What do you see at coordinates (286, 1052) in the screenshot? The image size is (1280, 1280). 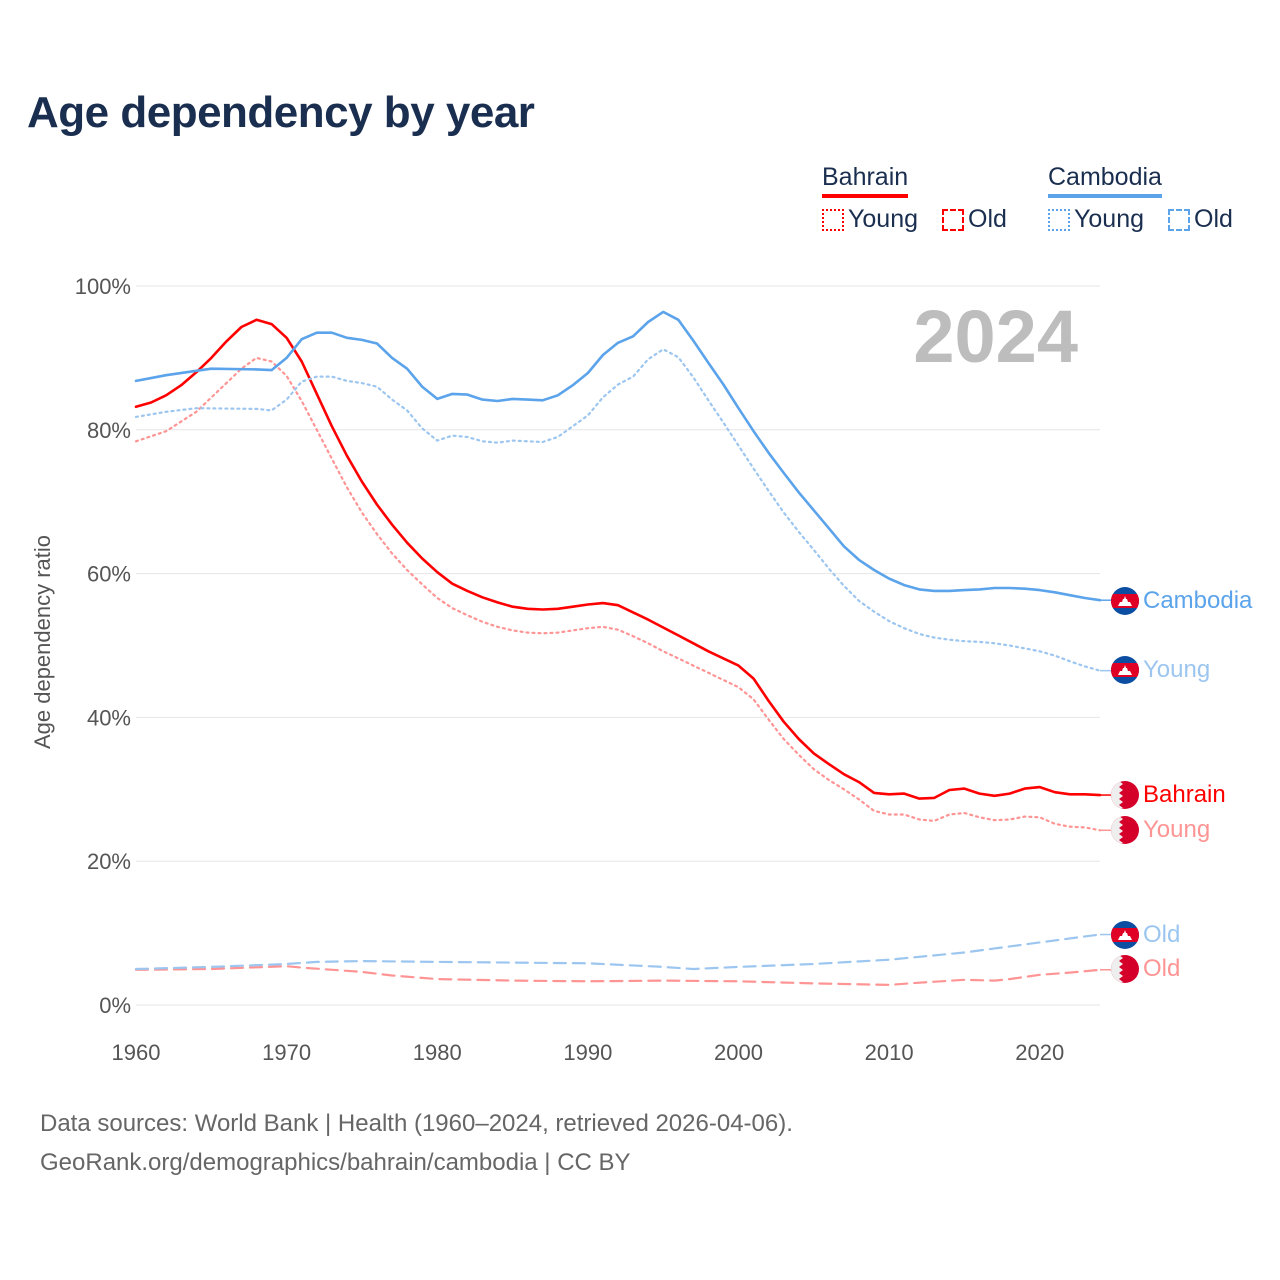 I see `x-tick-label: 1970` at bounding box center [286, 1052].